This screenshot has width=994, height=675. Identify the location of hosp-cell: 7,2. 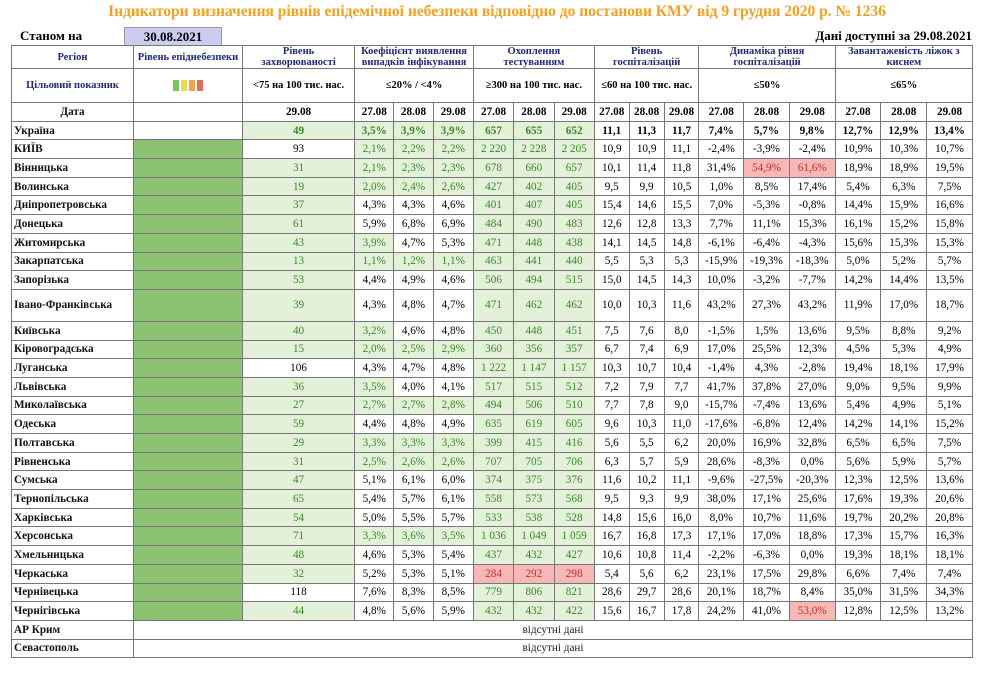
(611, 386).